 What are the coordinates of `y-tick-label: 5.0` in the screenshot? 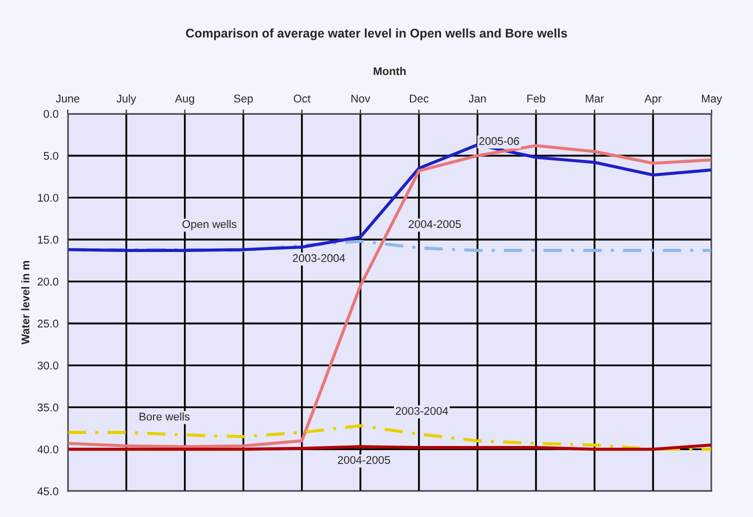 It's located at (51, 156).